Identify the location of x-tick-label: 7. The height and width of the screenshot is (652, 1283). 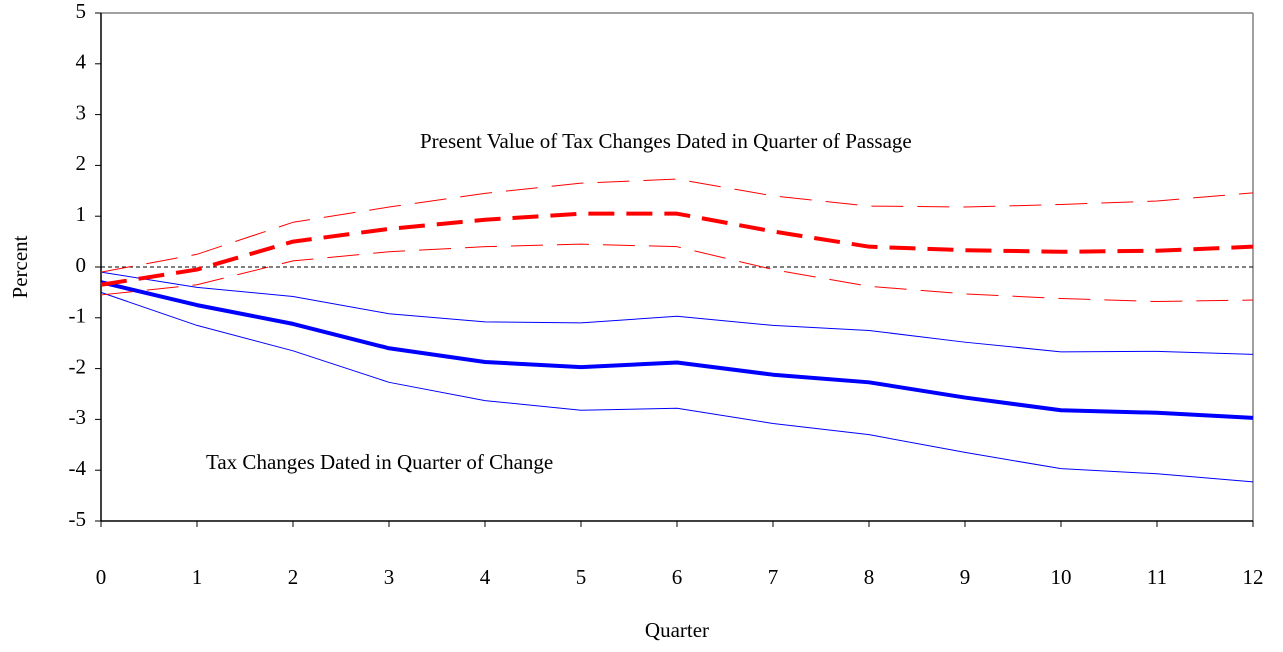
(773, 577).